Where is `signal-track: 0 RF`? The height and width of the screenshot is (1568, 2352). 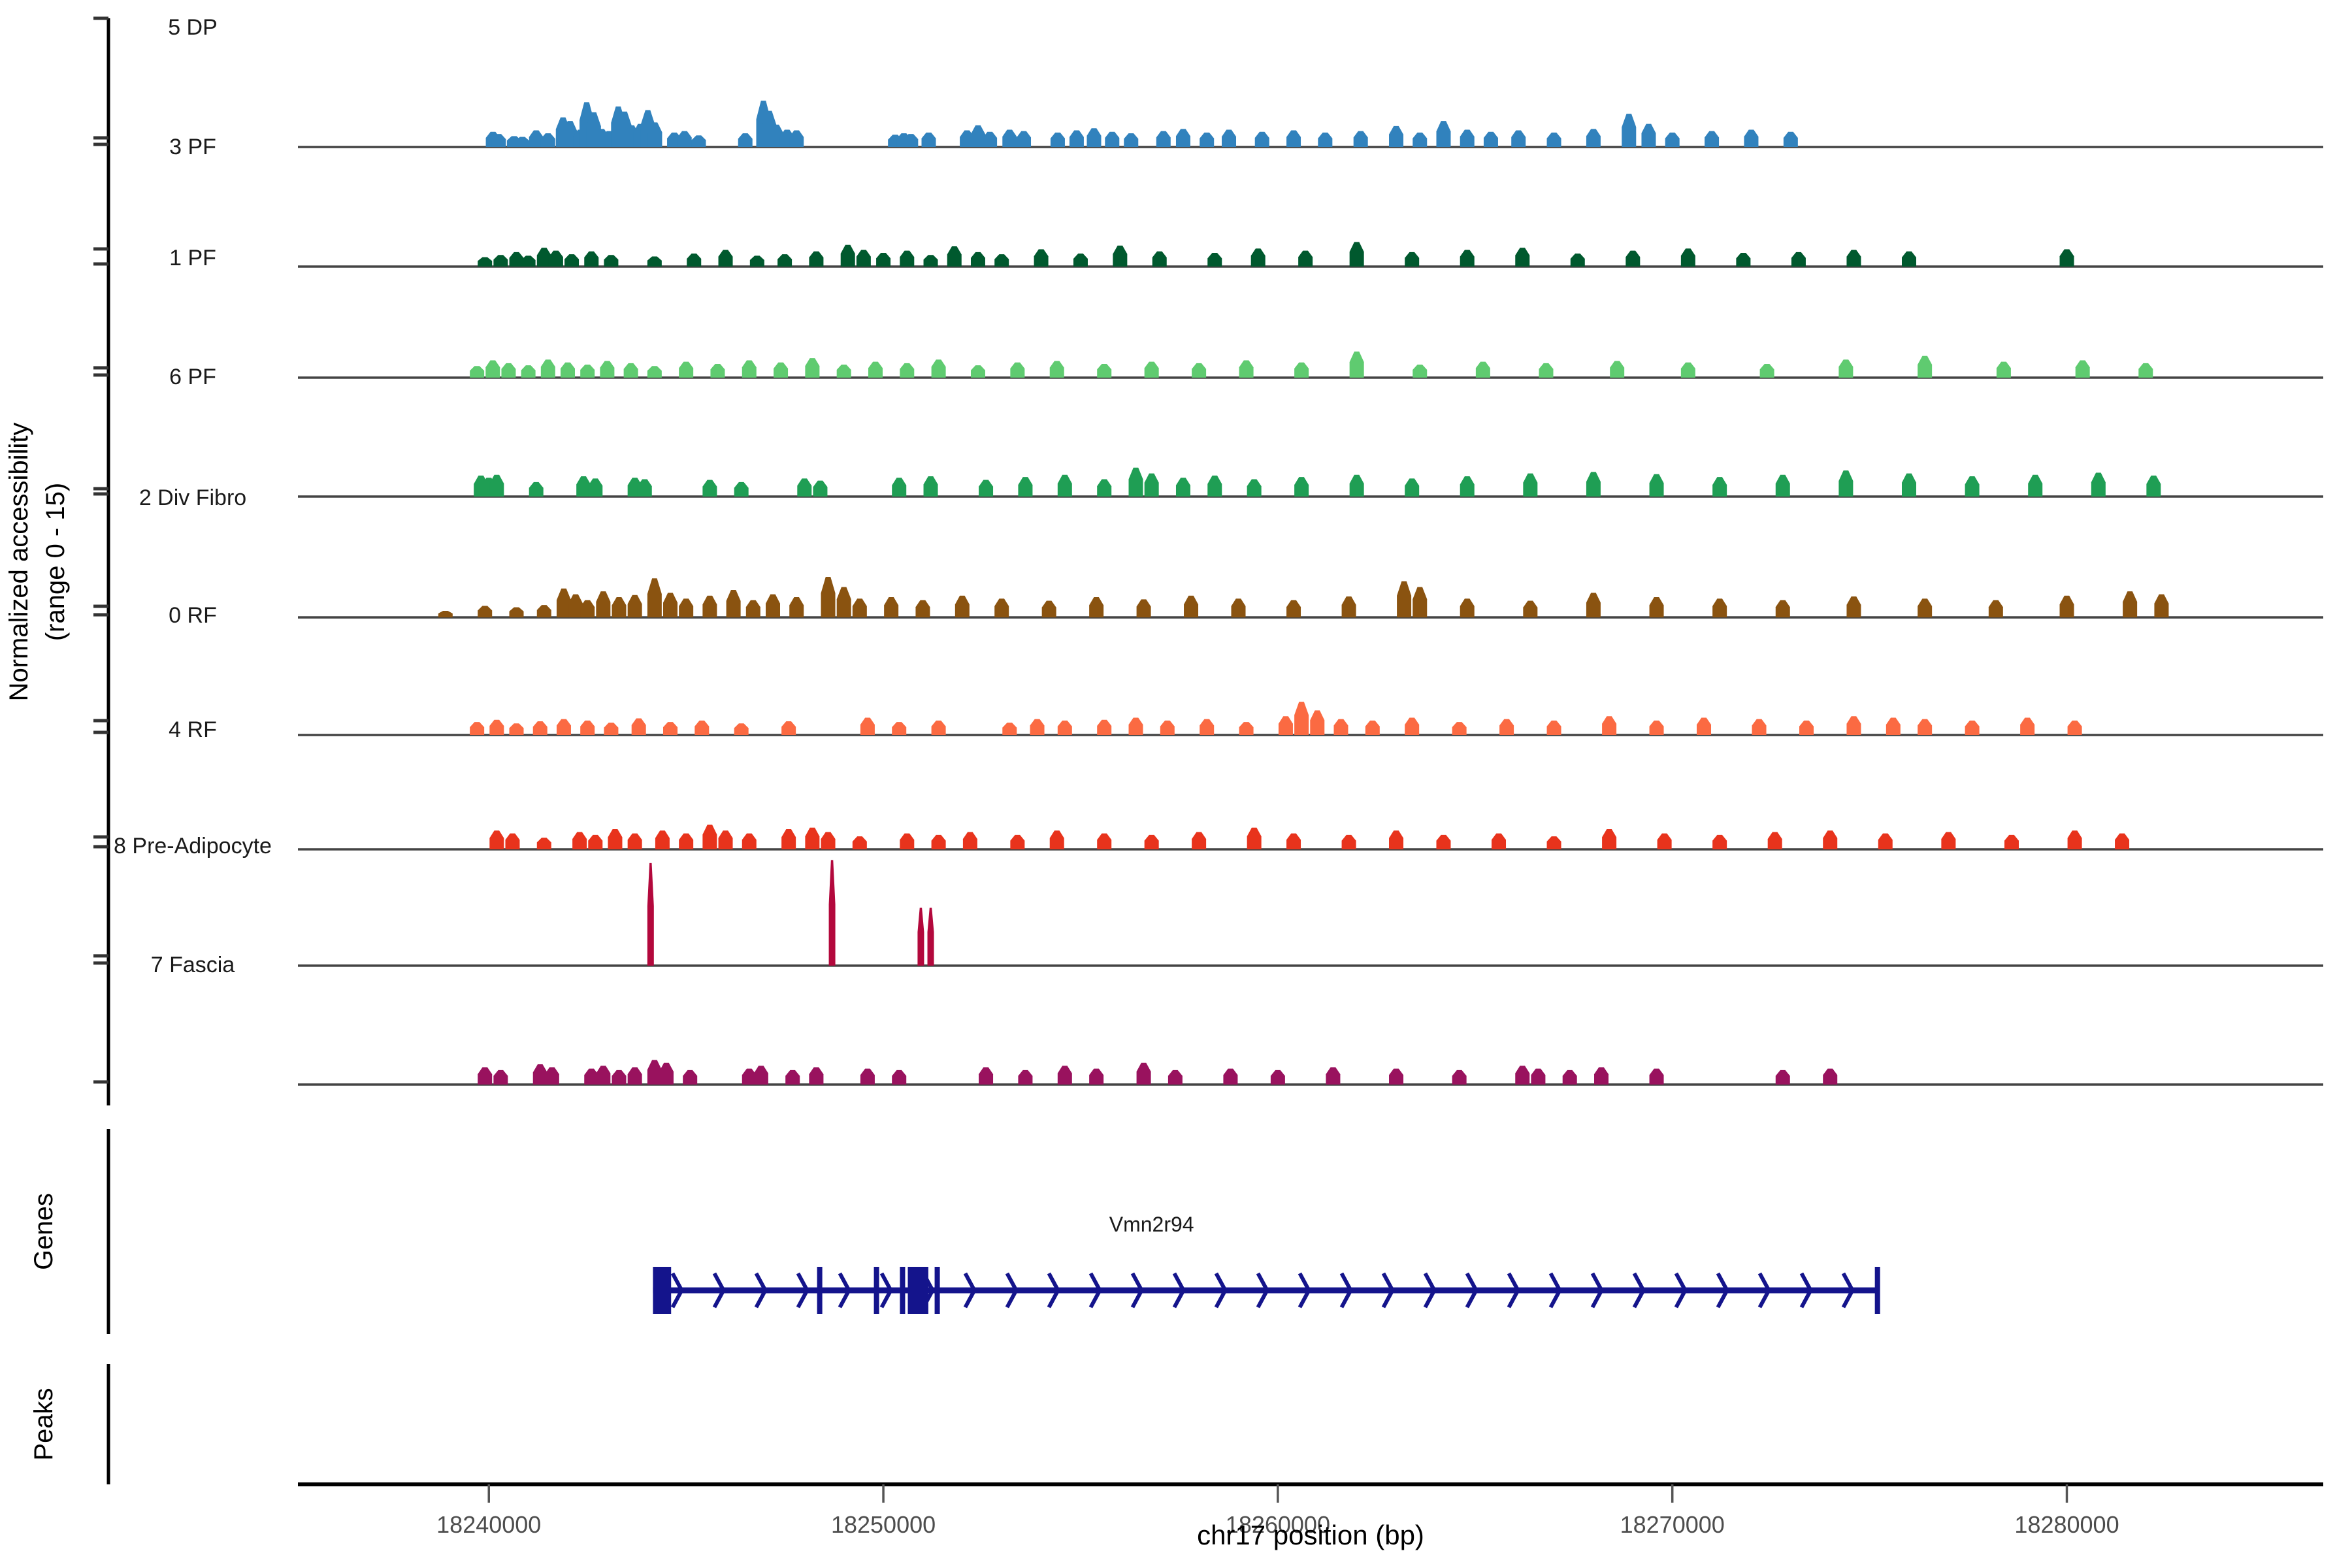
signal-track: 0 RF is located at coordinates (1246, 669).